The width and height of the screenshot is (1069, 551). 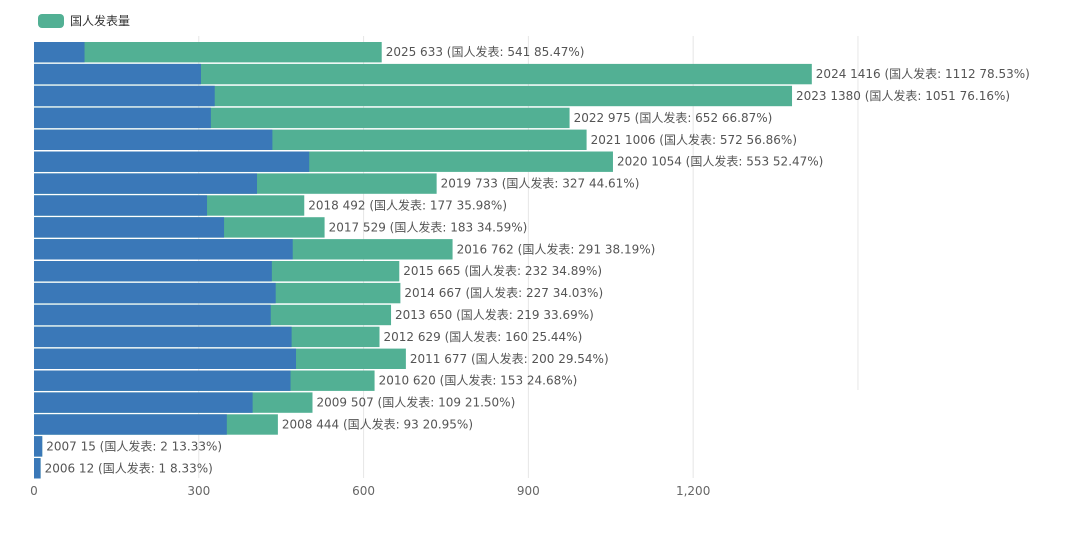 I want to click on data-label: 2010 620 (国人发表: 153 24.68%), so click(x=478, y=380).